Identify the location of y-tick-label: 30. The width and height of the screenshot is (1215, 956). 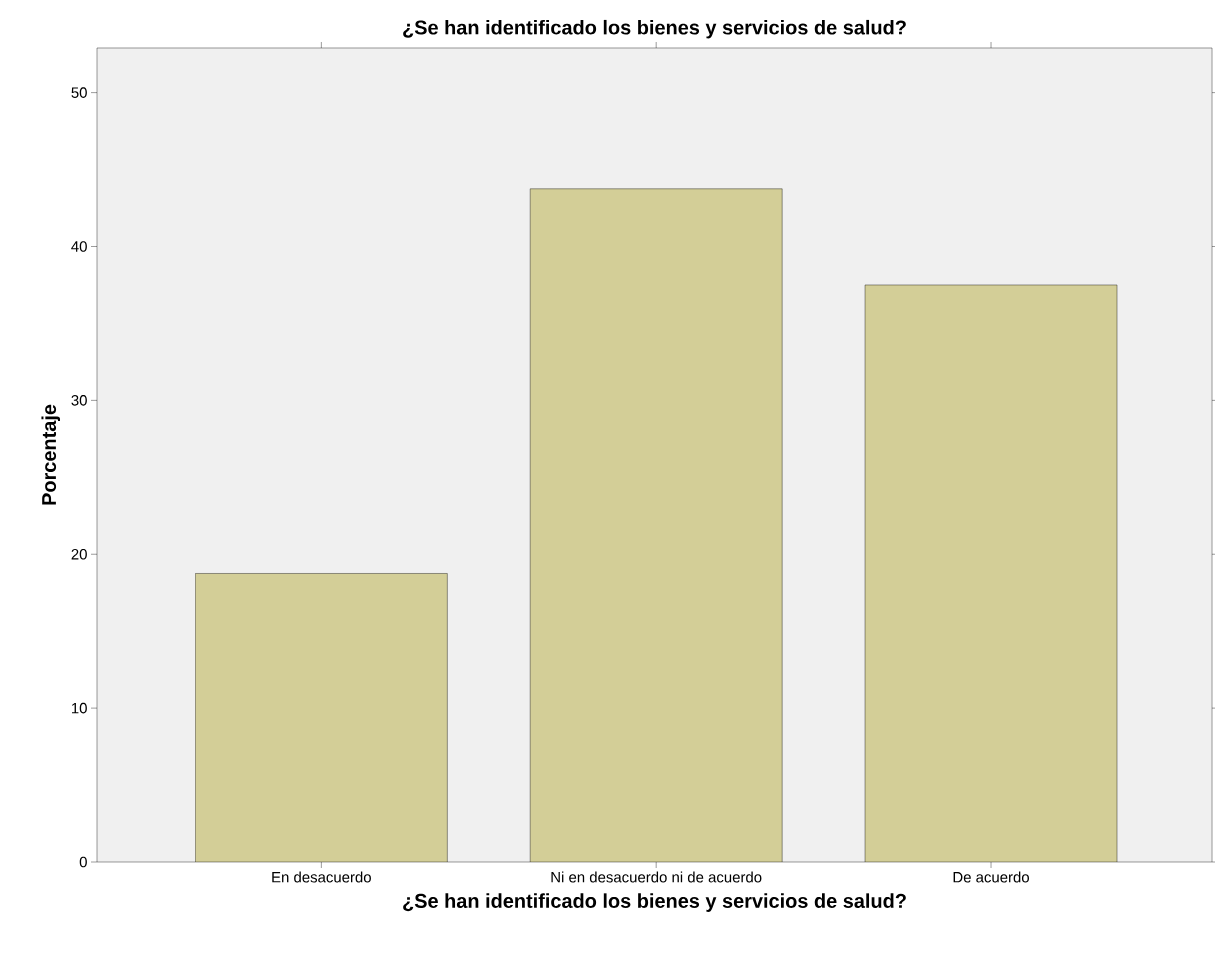
(79, 400).